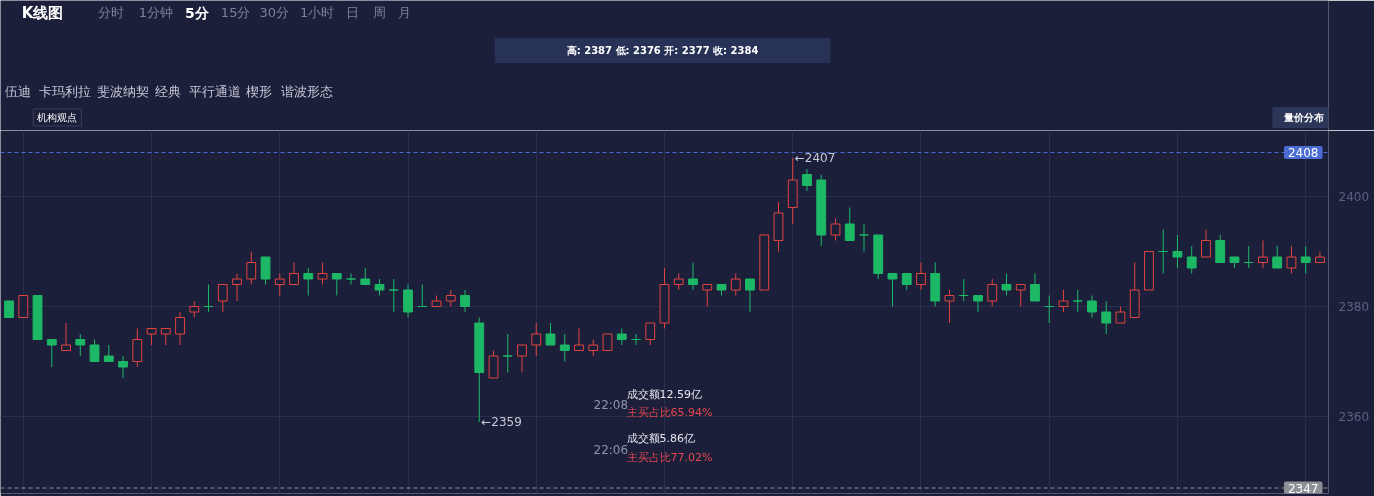 The width and height of the screenshot is (1374, 496). What do you see at coordinates (352, 12) in the screenshot?
I see `text: 日` at bounding box center [352, 12].